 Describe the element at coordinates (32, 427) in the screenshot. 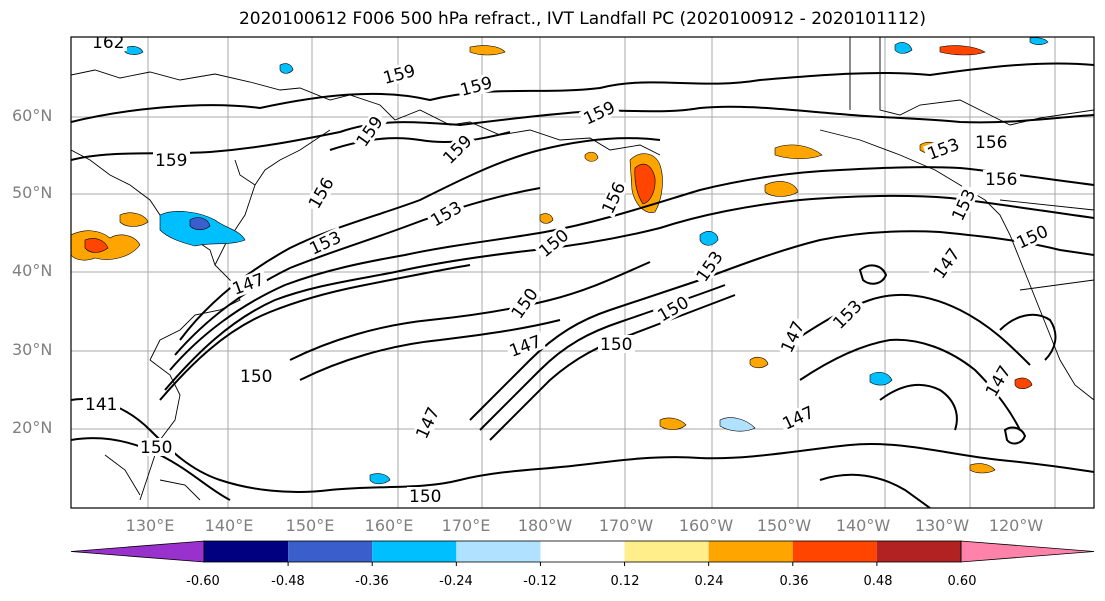

I see `lat-label: 20°N` at that location.